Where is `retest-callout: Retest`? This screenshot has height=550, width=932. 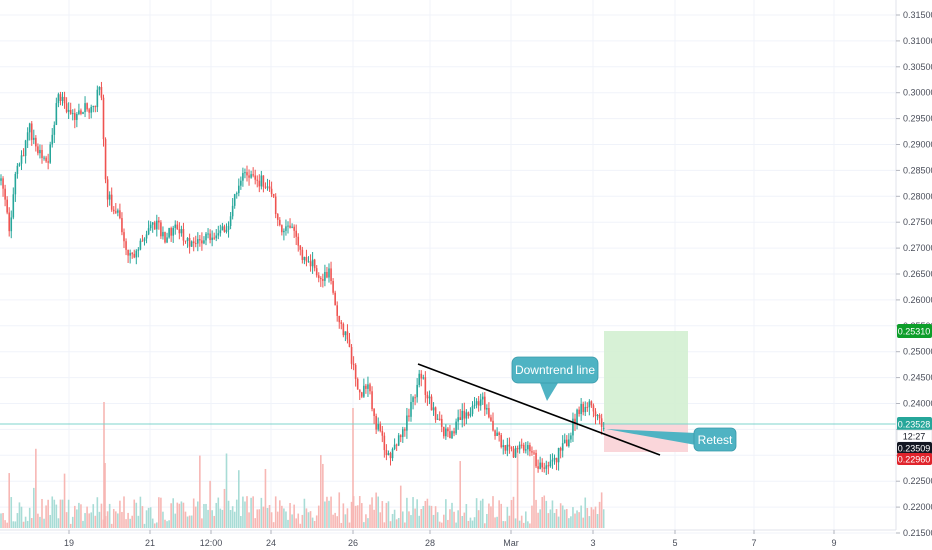 retest-callout: Retest is located at coordinates (671, 439).